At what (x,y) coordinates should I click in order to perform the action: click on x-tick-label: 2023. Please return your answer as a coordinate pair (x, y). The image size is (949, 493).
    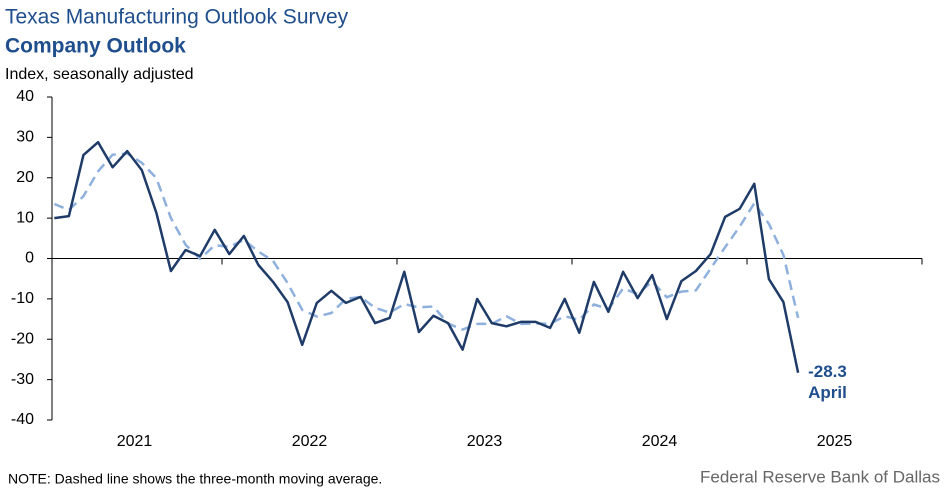
    Looking at the image, I should click on (485, 441).